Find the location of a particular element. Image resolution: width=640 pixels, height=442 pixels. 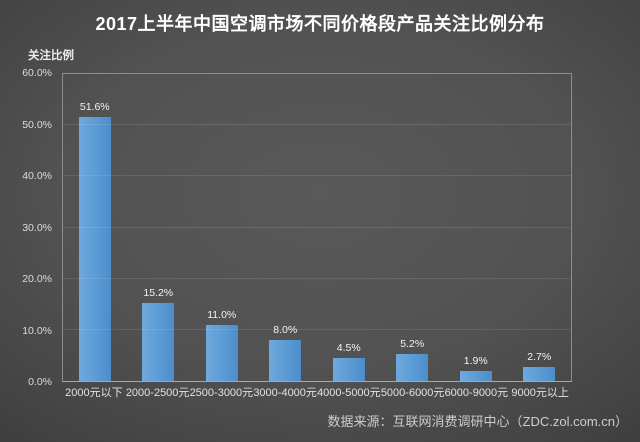

y-tick-label: 30.0% is located at coordinates (37, 227).